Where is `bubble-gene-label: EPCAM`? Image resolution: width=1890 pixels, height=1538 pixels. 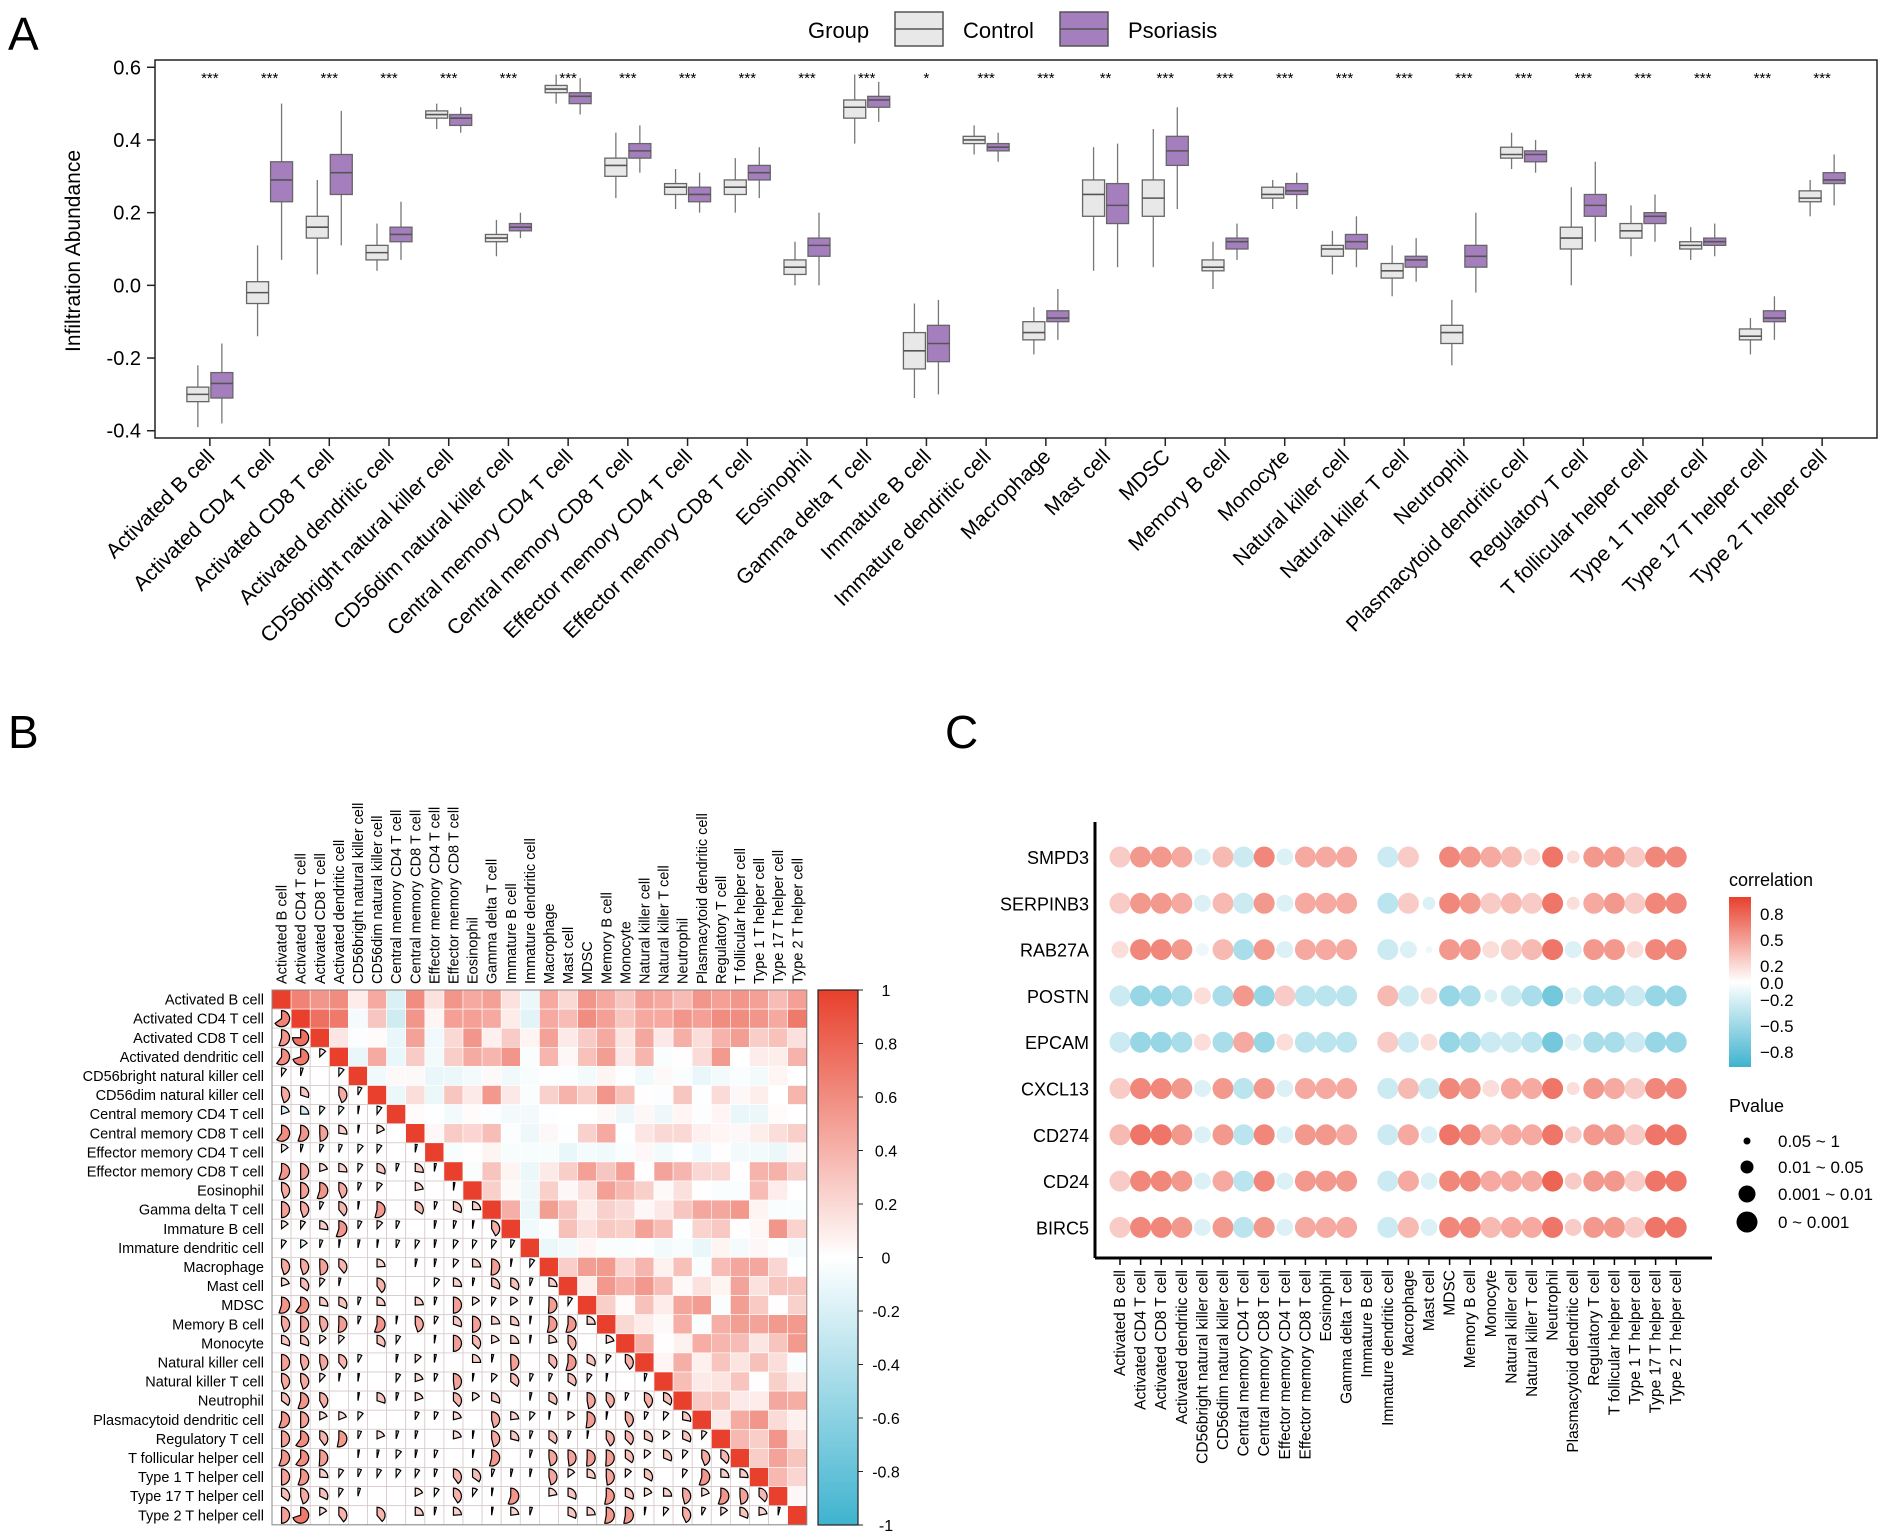
bubble-gene-label: EPCAM is located at coordinates (1057, 1043).